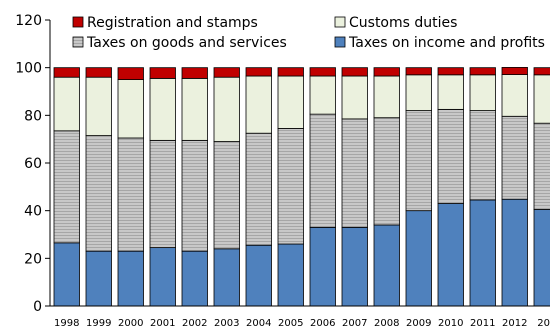 The width and height of the screenshot is (550, 329). What do you see at coordinates (162, 323) in the screenshot?
I see `x-tick-label: 2001` at bounding box center [162, 323].